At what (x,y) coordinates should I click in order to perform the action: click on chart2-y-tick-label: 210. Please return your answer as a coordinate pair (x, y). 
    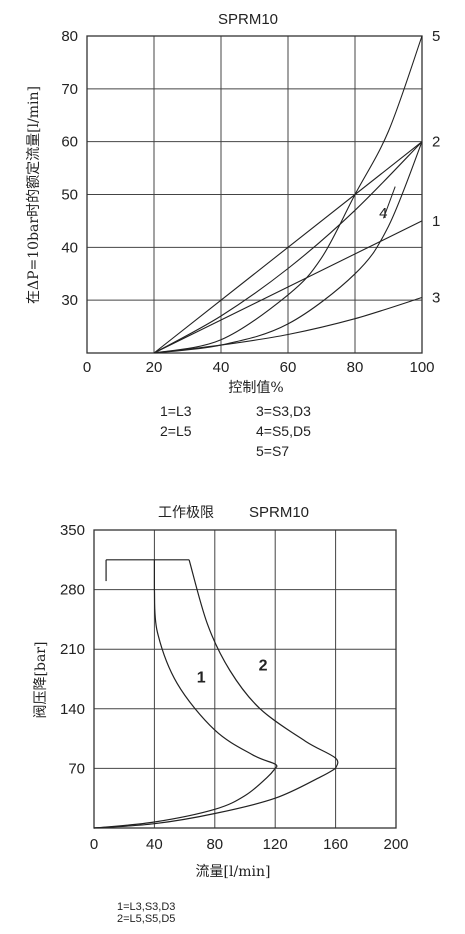
    Looking at the image, I should click on (72, 649).